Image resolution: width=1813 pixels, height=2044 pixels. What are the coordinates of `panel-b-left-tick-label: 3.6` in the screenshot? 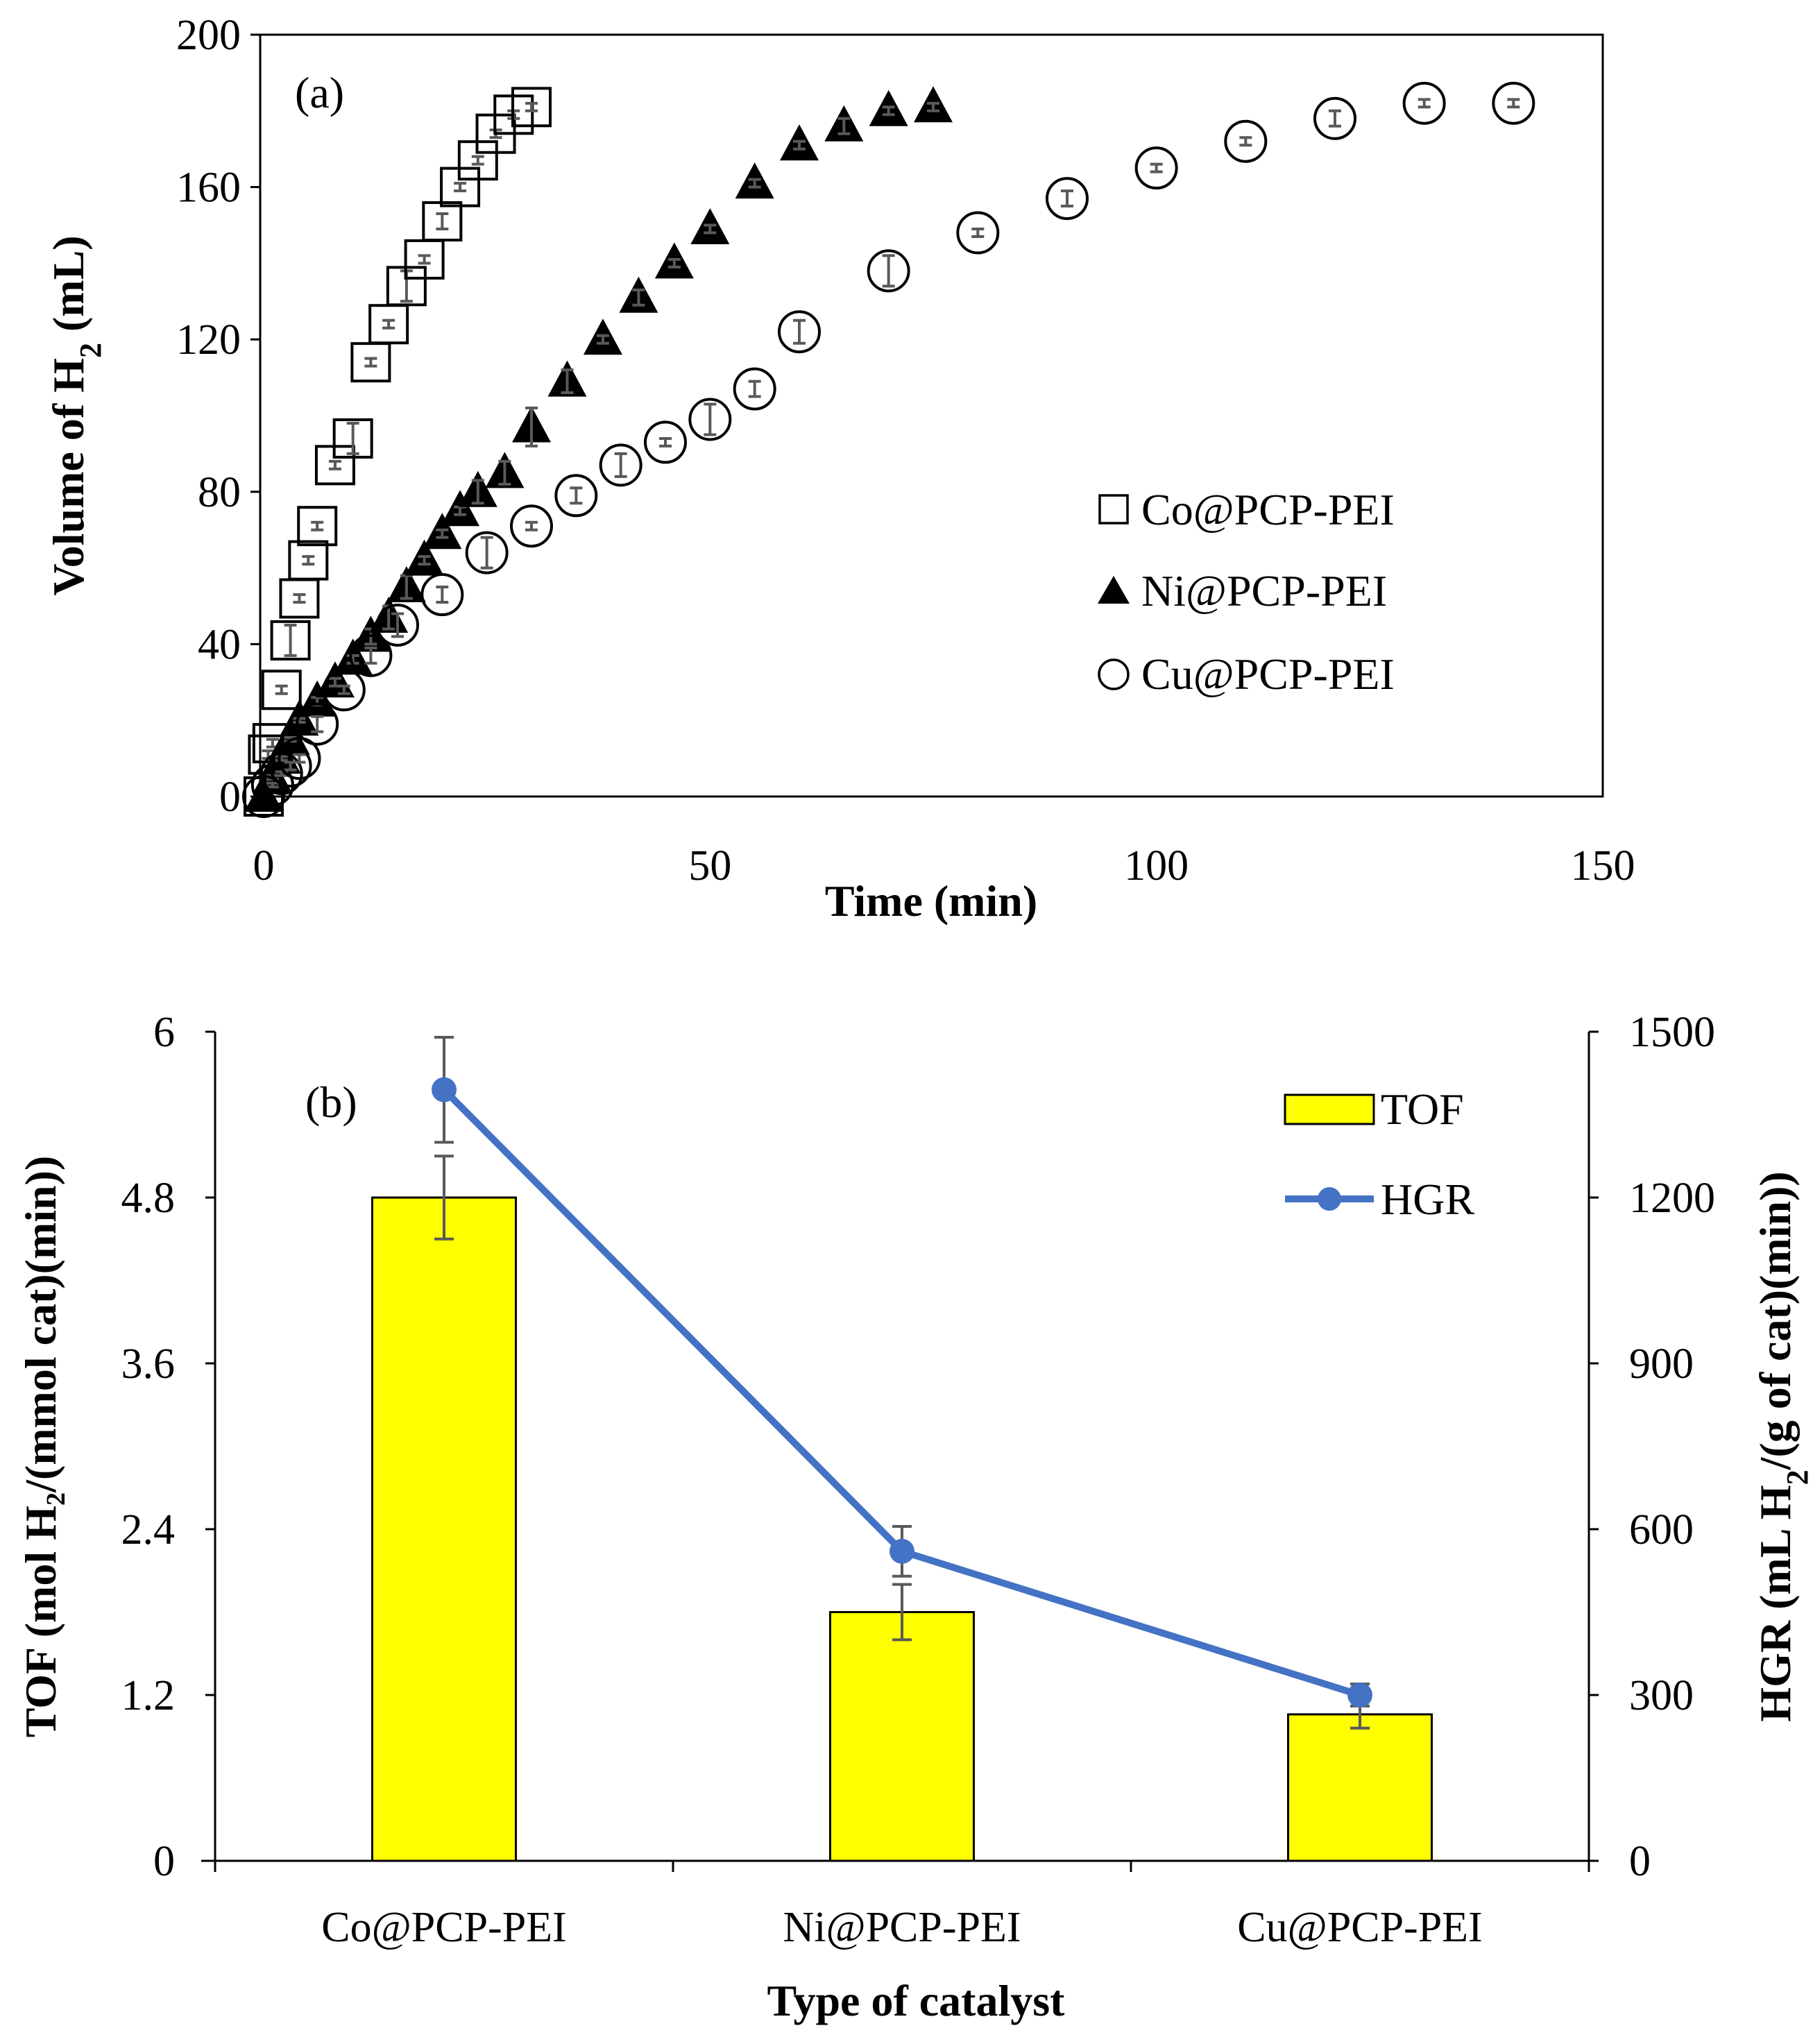 It's located at (149, 1364).